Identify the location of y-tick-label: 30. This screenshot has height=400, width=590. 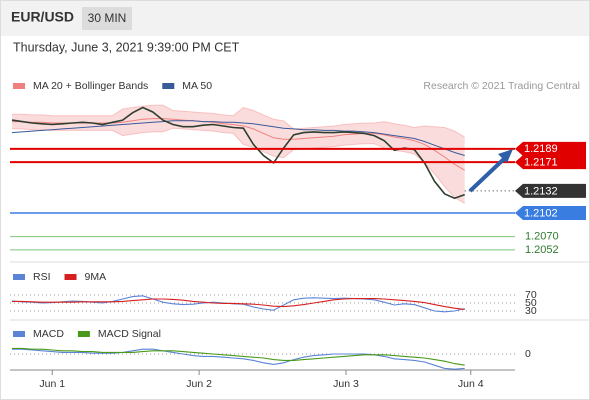
(531, 311).